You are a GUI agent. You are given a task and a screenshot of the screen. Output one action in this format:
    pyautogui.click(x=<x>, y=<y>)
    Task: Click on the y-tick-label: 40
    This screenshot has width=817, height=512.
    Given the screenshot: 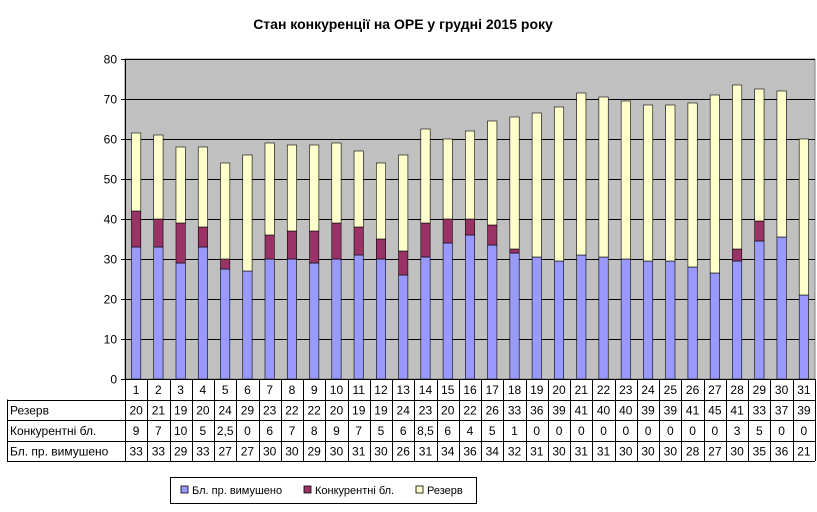 What is the action you would take?
    pyautogui.click(x=111, y=220)
    